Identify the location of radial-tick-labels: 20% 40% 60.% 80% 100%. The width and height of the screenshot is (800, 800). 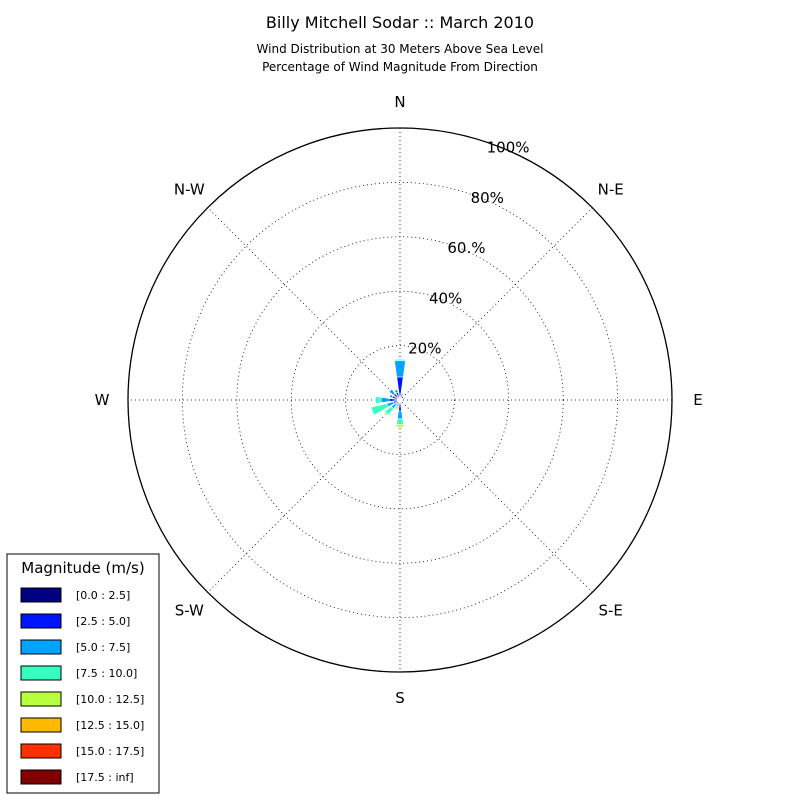
(468, 248).